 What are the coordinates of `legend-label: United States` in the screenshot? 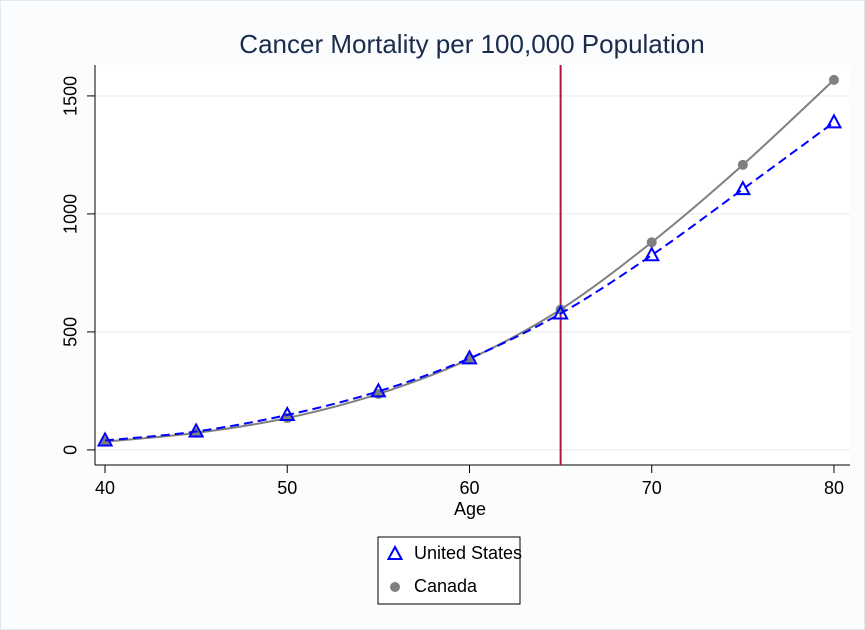 It's located at (468, 553).